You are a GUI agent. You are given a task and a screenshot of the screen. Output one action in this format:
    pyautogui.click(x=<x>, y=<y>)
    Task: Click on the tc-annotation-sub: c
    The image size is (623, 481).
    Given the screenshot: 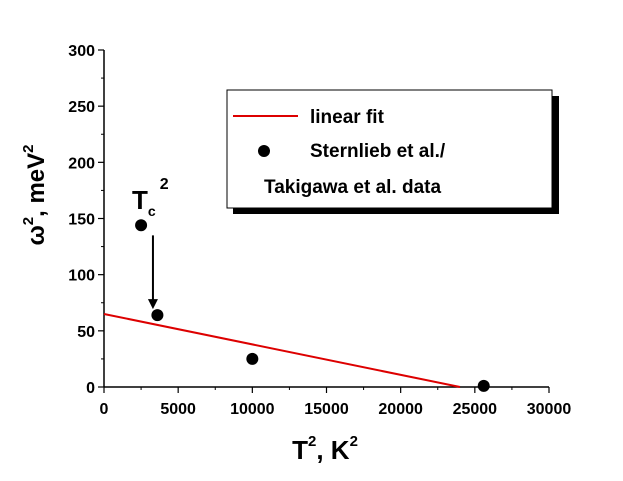 What is the action you would take?
    pyautogui.click(x=152, y=211)
    